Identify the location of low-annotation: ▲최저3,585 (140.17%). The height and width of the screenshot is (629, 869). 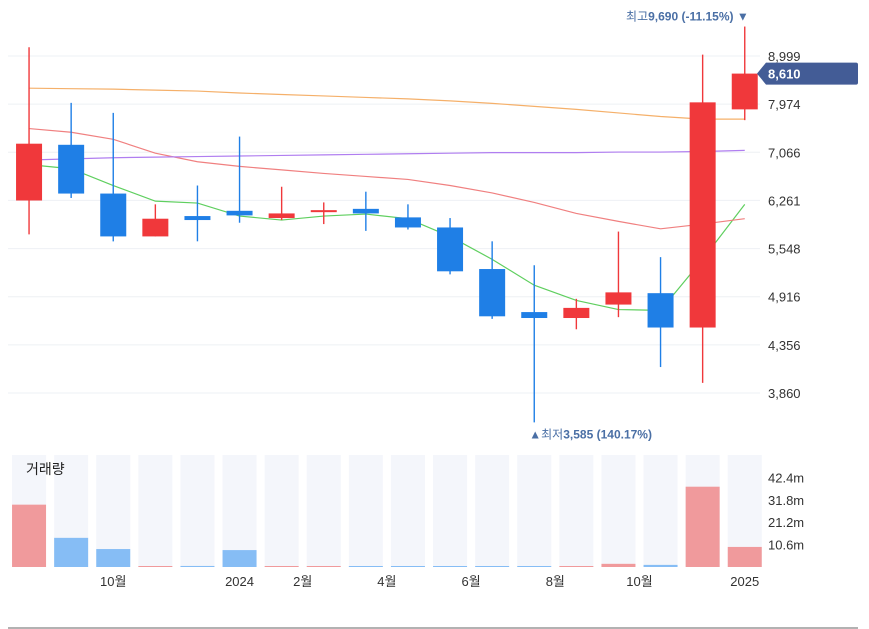
(590, 434).